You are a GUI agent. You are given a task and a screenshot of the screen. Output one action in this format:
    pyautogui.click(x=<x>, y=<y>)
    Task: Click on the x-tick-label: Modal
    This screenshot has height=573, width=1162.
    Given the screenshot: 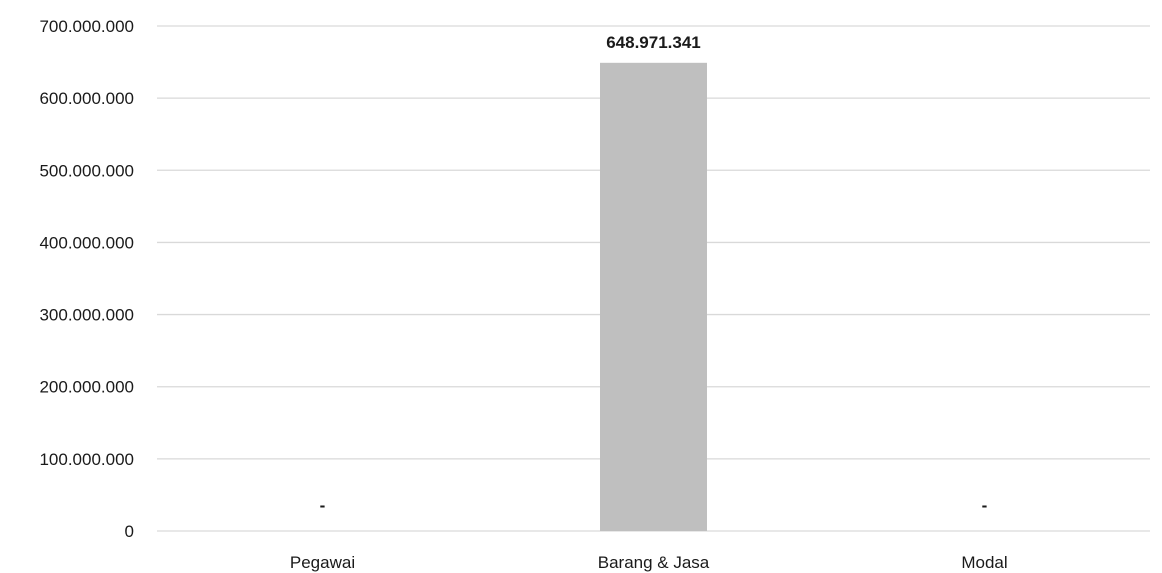 What is the action you would take?
    pyautogui.click(x=984, y=562)
    